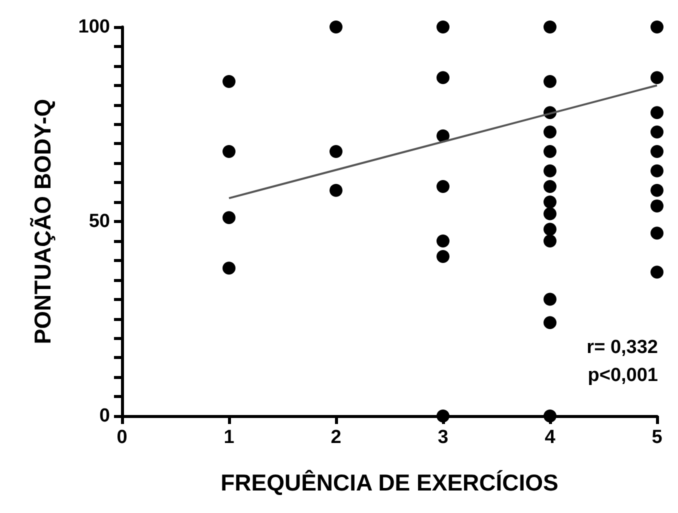 This screenshot has height=513, width=678. What do you see at coordinates (622, 347) in the screenshot?
I see `annotation: r= 0,332` at bounding box center [622, 347].